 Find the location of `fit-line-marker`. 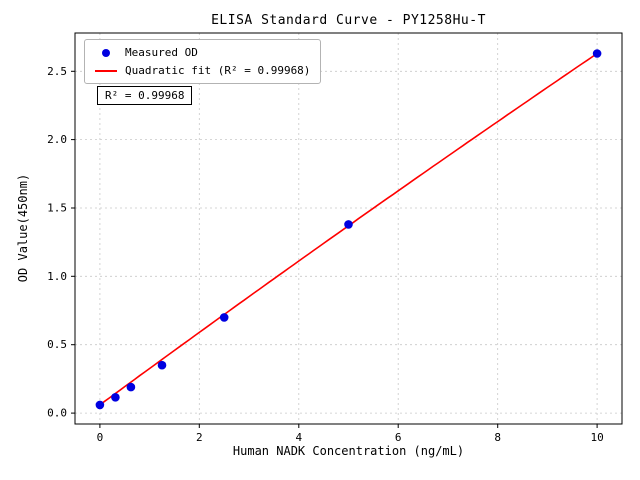

fit-line-marker is located at coordinates (106, 70).